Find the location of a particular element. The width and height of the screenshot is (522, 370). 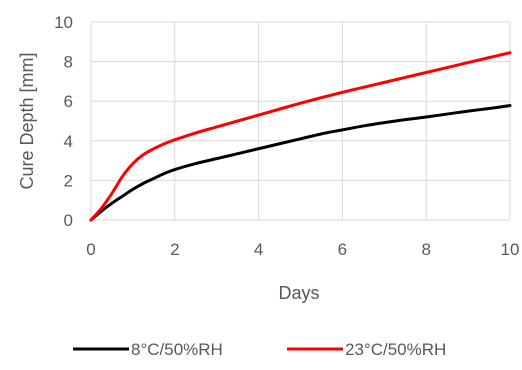

x-axis-ticks: 0 2 4 6 8 10 is located at coordinates (302, 249).